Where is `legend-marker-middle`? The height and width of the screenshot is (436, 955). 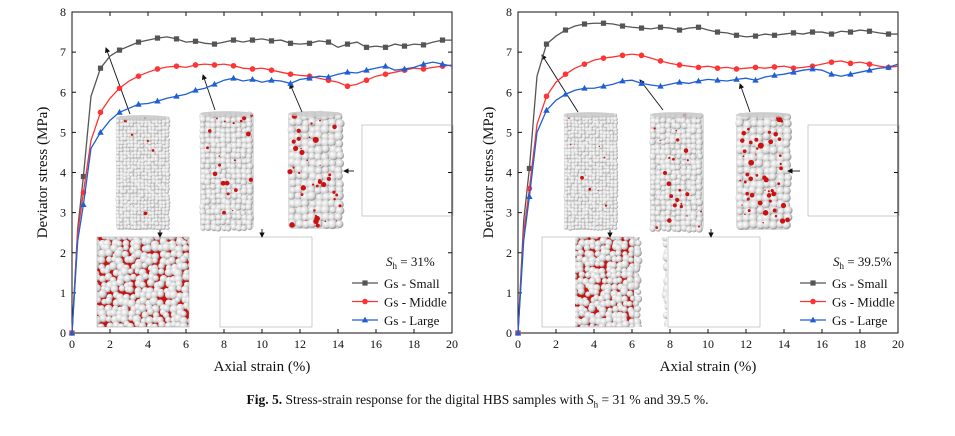
legend-marker-middle is located at coordinates (365, 301).